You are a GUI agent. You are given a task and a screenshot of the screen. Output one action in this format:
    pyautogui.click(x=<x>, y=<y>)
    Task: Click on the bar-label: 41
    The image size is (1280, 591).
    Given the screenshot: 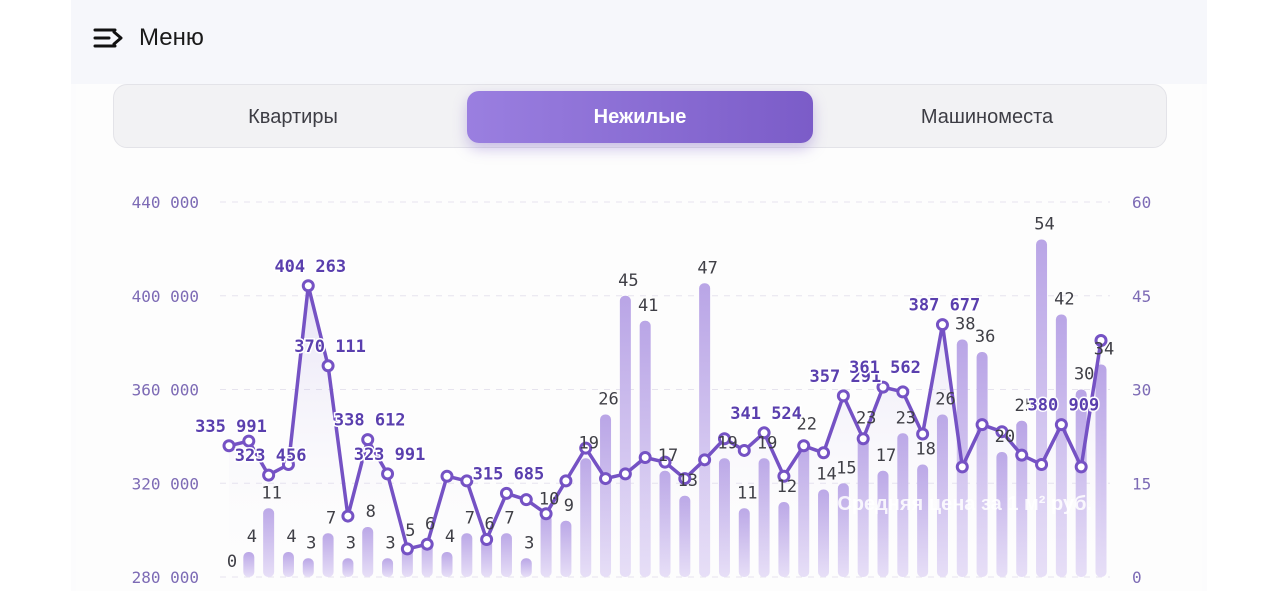 What is the action you would take?
    pyautogui.click(x=648, y=306)
    